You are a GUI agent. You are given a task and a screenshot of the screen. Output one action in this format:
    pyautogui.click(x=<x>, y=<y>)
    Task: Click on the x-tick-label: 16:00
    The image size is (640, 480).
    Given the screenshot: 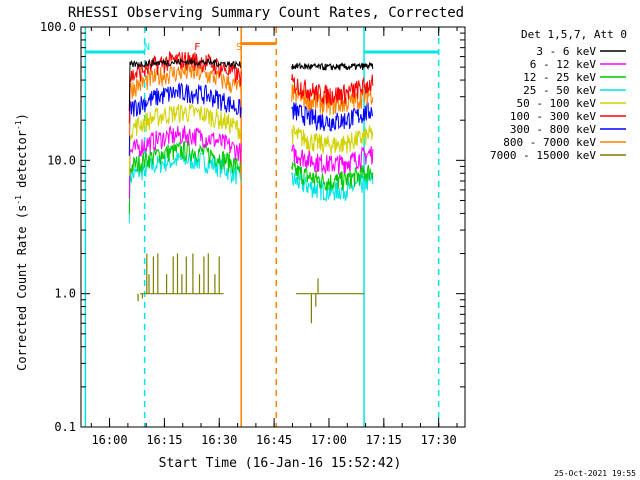 What is the action you would take?
    pyautogui.click(x=109, y=440)
    